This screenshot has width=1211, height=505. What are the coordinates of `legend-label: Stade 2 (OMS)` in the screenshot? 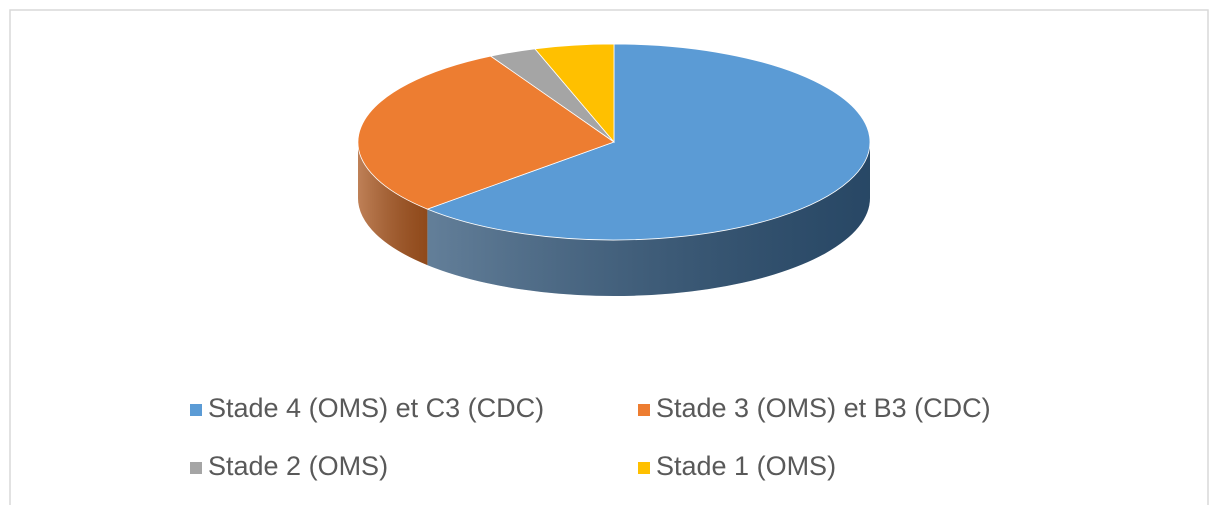 It's located at (298, 466).